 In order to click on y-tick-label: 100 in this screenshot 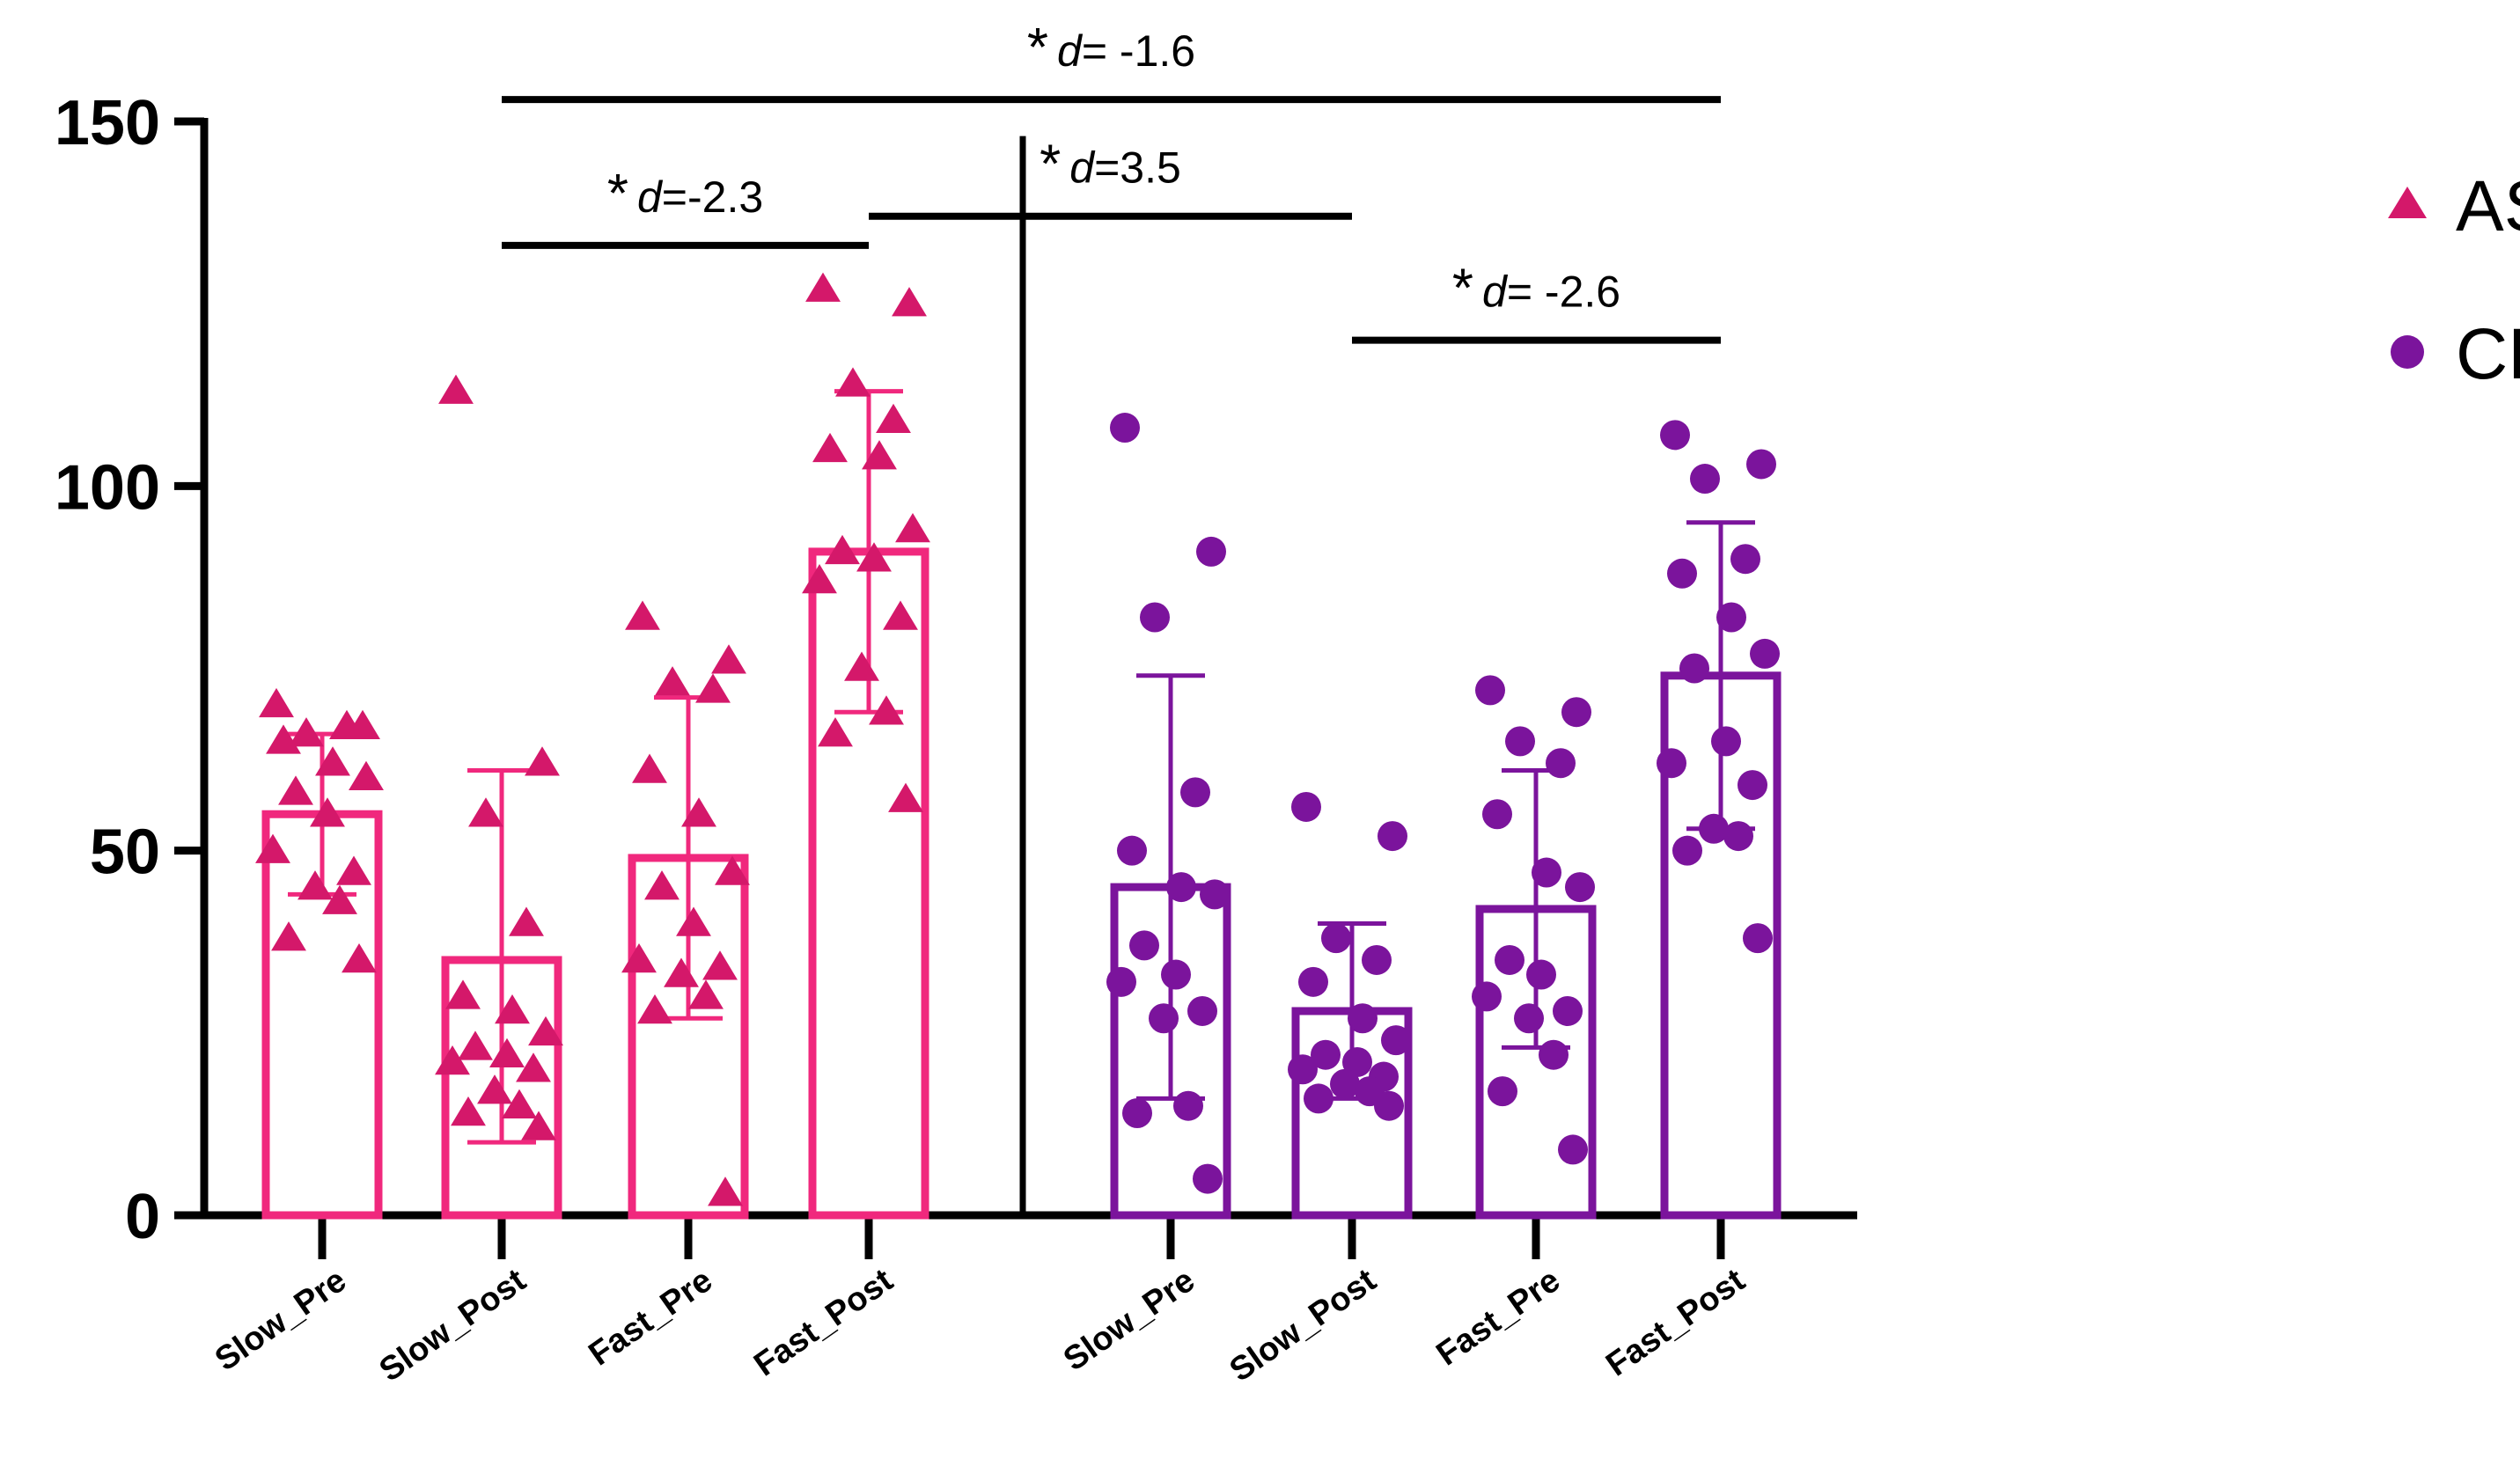, I will do `click(107, 487)`.